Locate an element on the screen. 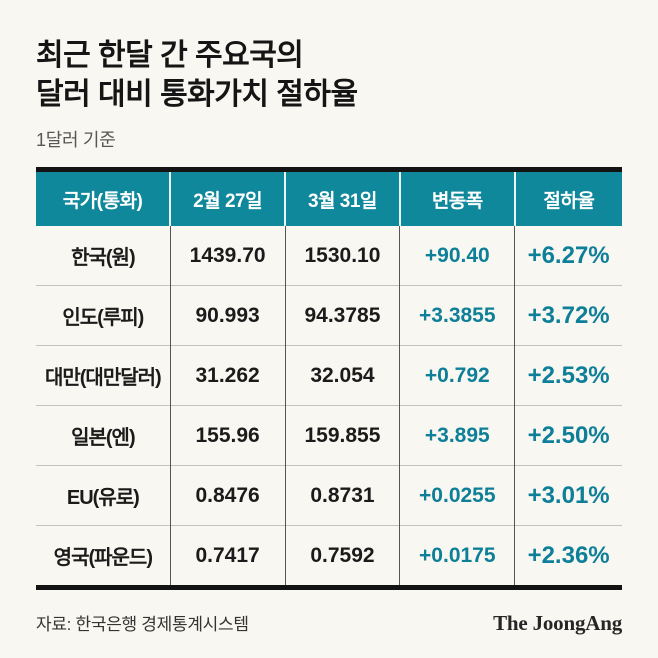 This screenshot has height=658, width=658. feb27-cell: 0.7417 is located at coordinates (227, 556).